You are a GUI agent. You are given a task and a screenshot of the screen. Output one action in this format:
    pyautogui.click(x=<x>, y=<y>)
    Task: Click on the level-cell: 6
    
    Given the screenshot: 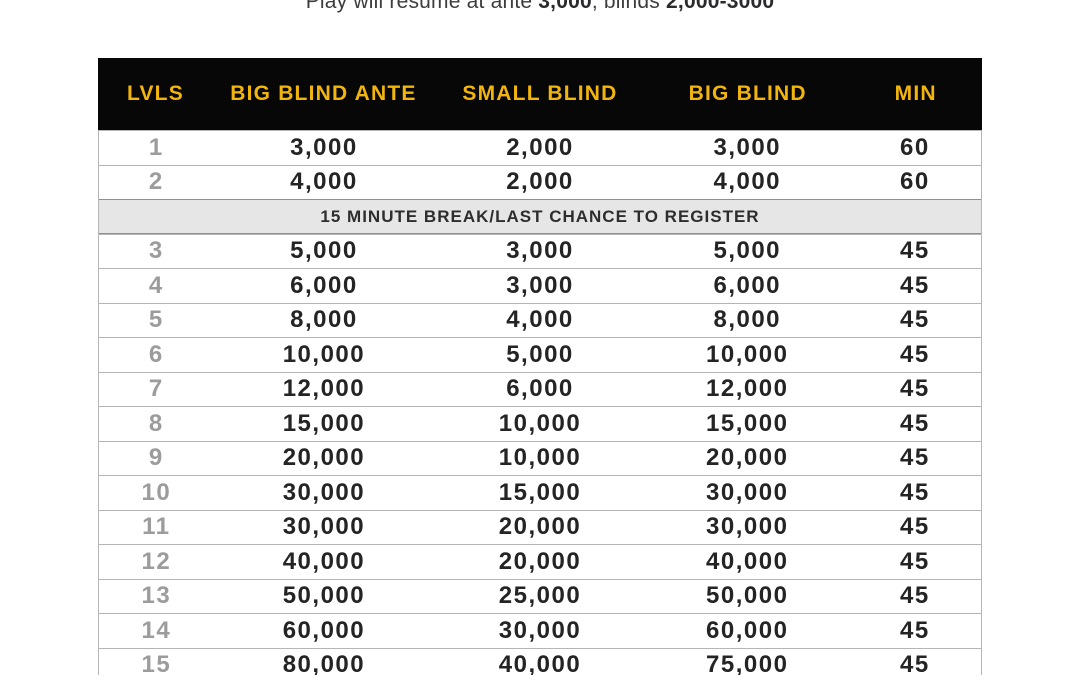 What is the action you would take?
    pyautogui.click(x=156, y=354)
    